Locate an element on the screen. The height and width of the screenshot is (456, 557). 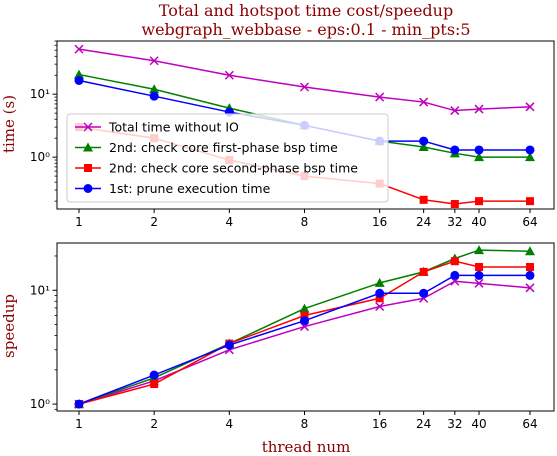
chart-title: Total and hotspot time cost/speedup is located at coordinates (306, 10).